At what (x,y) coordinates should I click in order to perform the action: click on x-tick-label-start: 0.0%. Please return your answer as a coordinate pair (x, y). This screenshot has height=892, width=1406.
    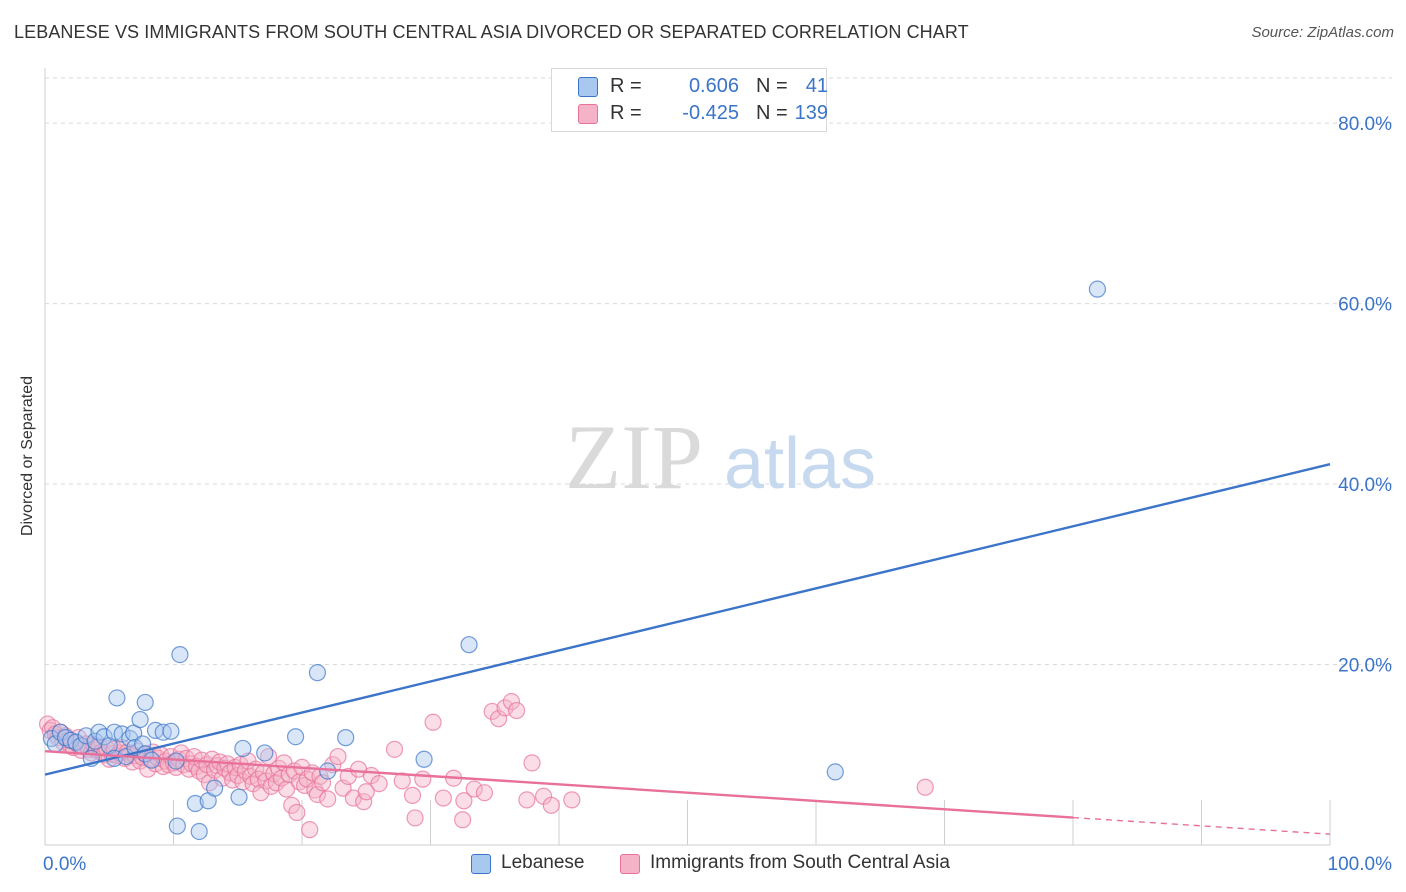
    Looking at the image, I should click on (64, 864).